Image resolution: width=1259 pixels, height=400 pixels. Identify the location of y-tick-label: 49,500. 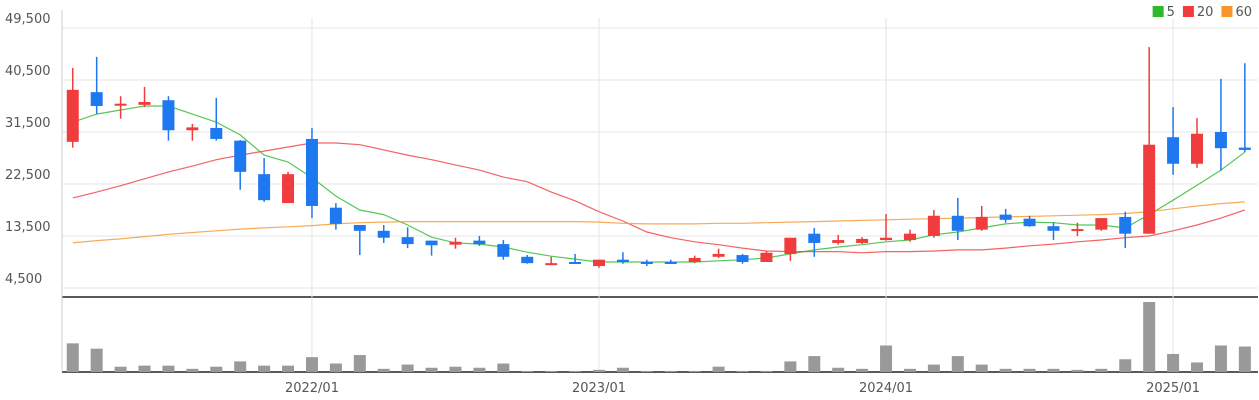
(28, 19).